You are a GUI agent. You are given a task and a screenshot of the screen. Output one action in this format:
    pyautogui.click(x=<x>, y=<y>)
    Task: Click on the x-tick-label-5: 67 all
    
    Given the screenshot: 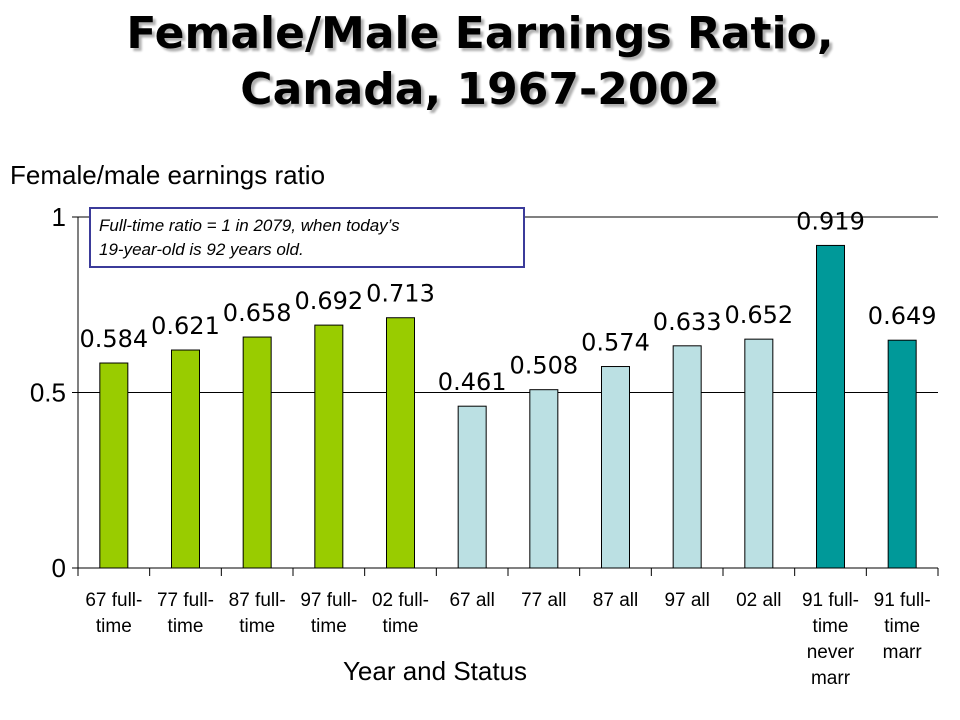 What is the action you would take?
    pyautogui.click(x=471, y=600)
    